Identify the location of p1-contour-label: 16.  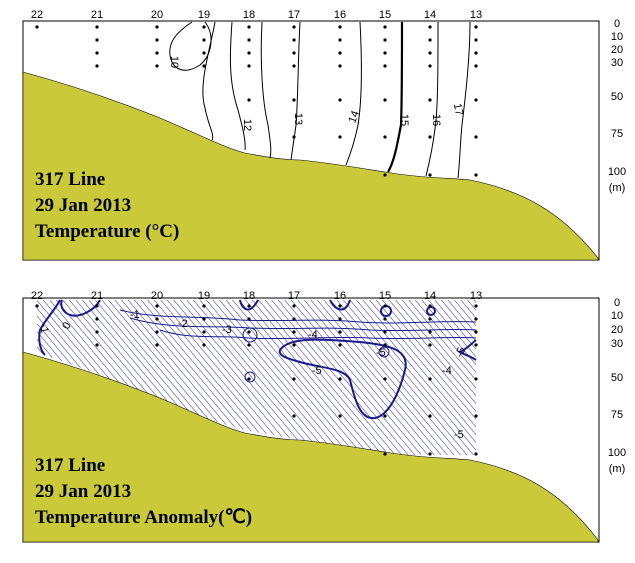
(436, 120).